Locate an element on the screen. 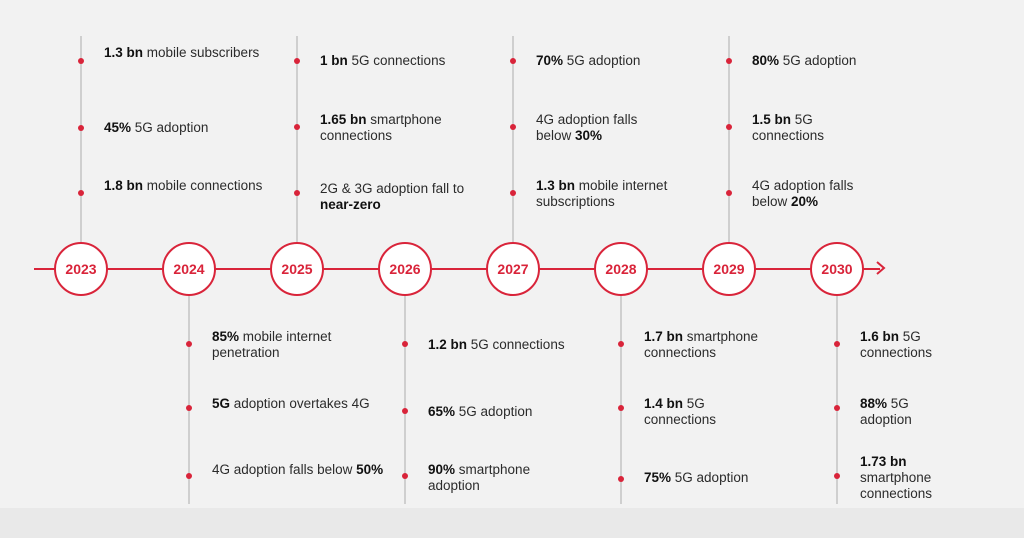 The image size is (1024, 538). year-node-2025: 2025 is located at coordinates (297, 269).